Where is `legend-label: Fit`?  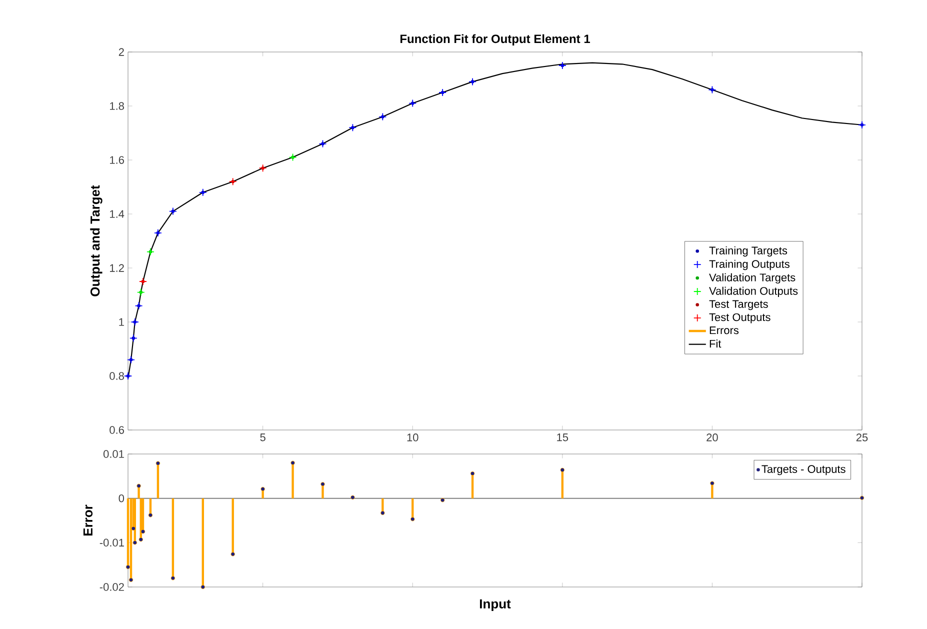 legend-label: Fit is located at coordinates (716, 344).